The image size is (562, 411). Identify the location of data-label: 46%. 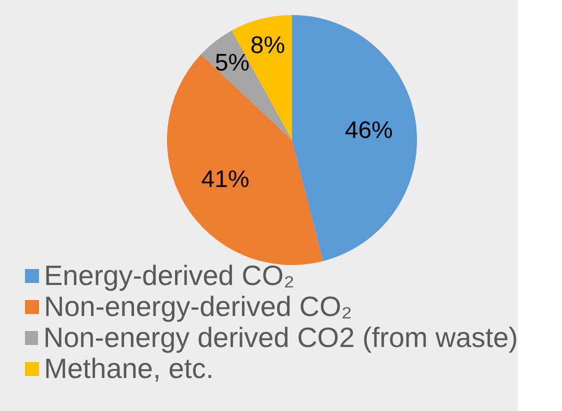
(368, 130).